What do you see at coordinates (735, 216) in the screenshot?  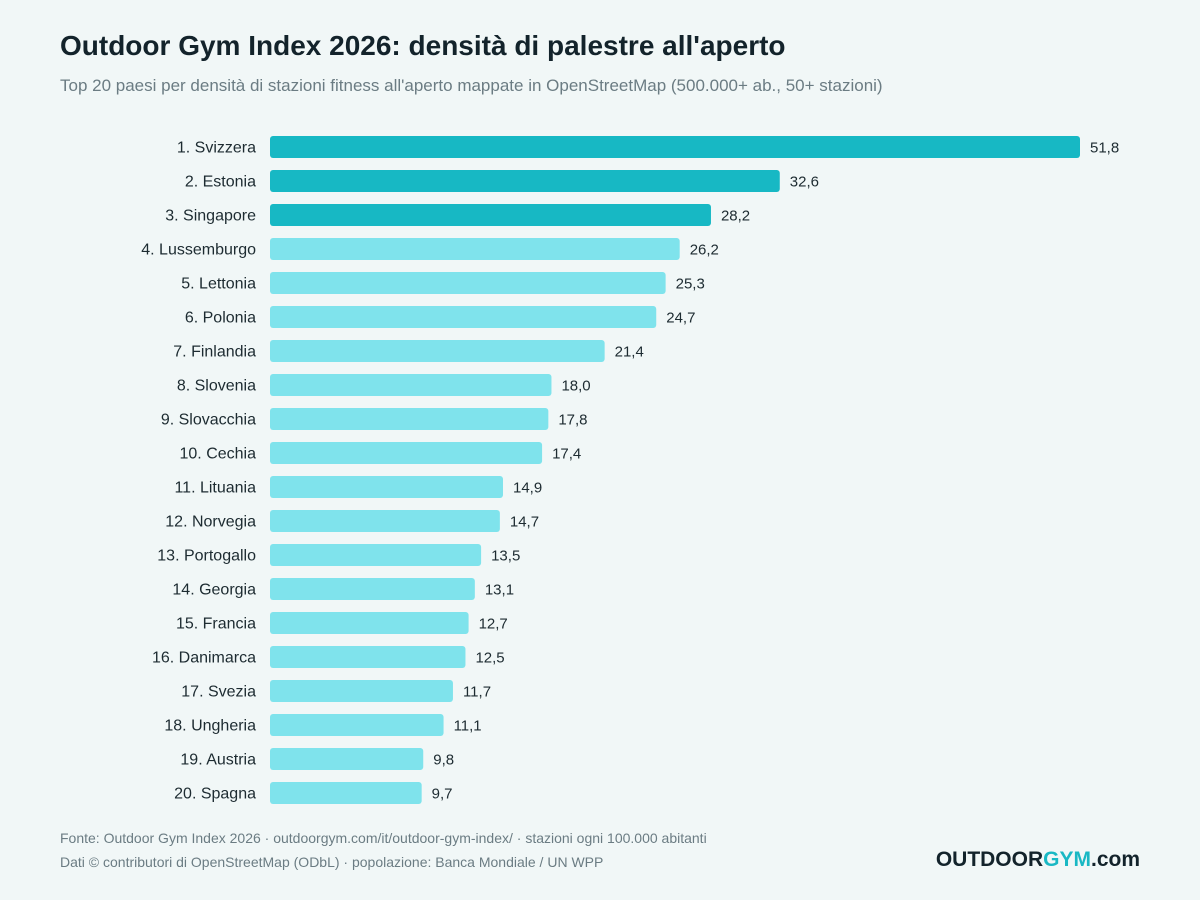 I see `value-label-singapore: 28,2` at bounding box center [735, 216].